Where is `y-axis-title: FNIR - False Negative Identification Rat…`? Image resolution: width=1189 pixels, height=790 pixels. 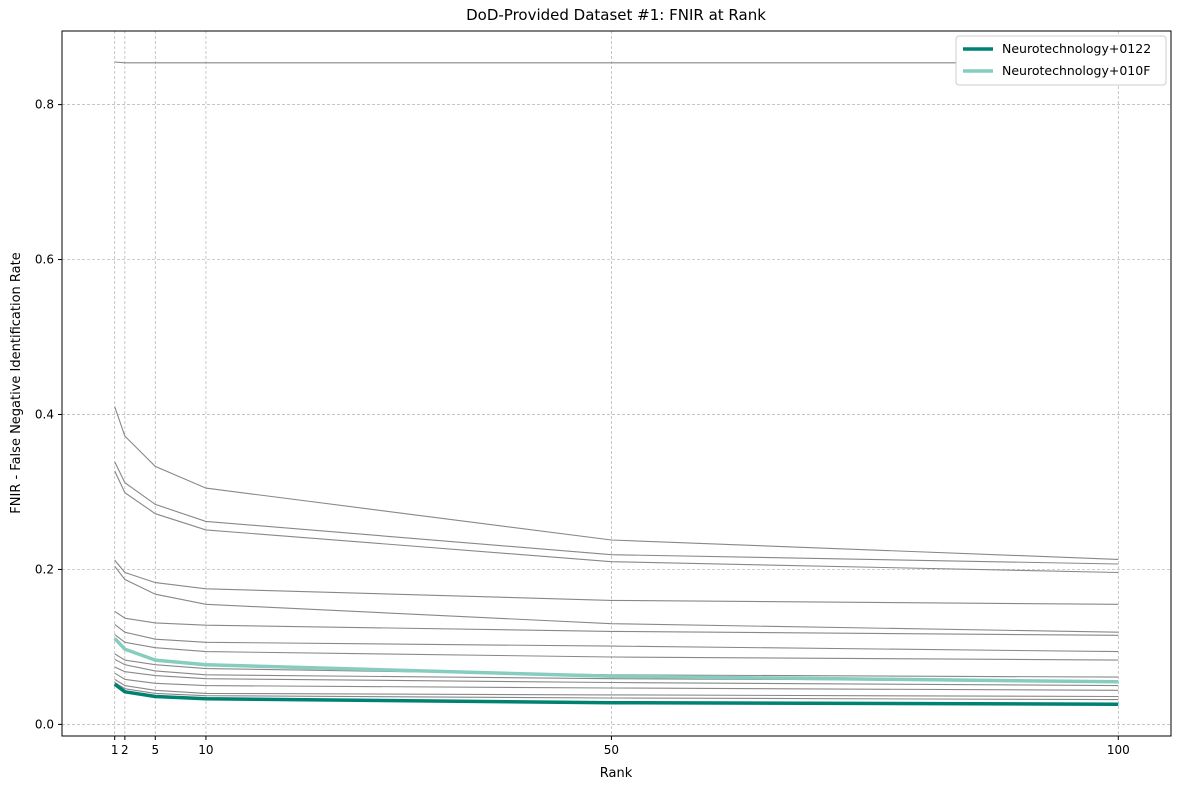
y-axis-title: FNIR - False Negative Identification Rat… is located at coordinates (16, 382).